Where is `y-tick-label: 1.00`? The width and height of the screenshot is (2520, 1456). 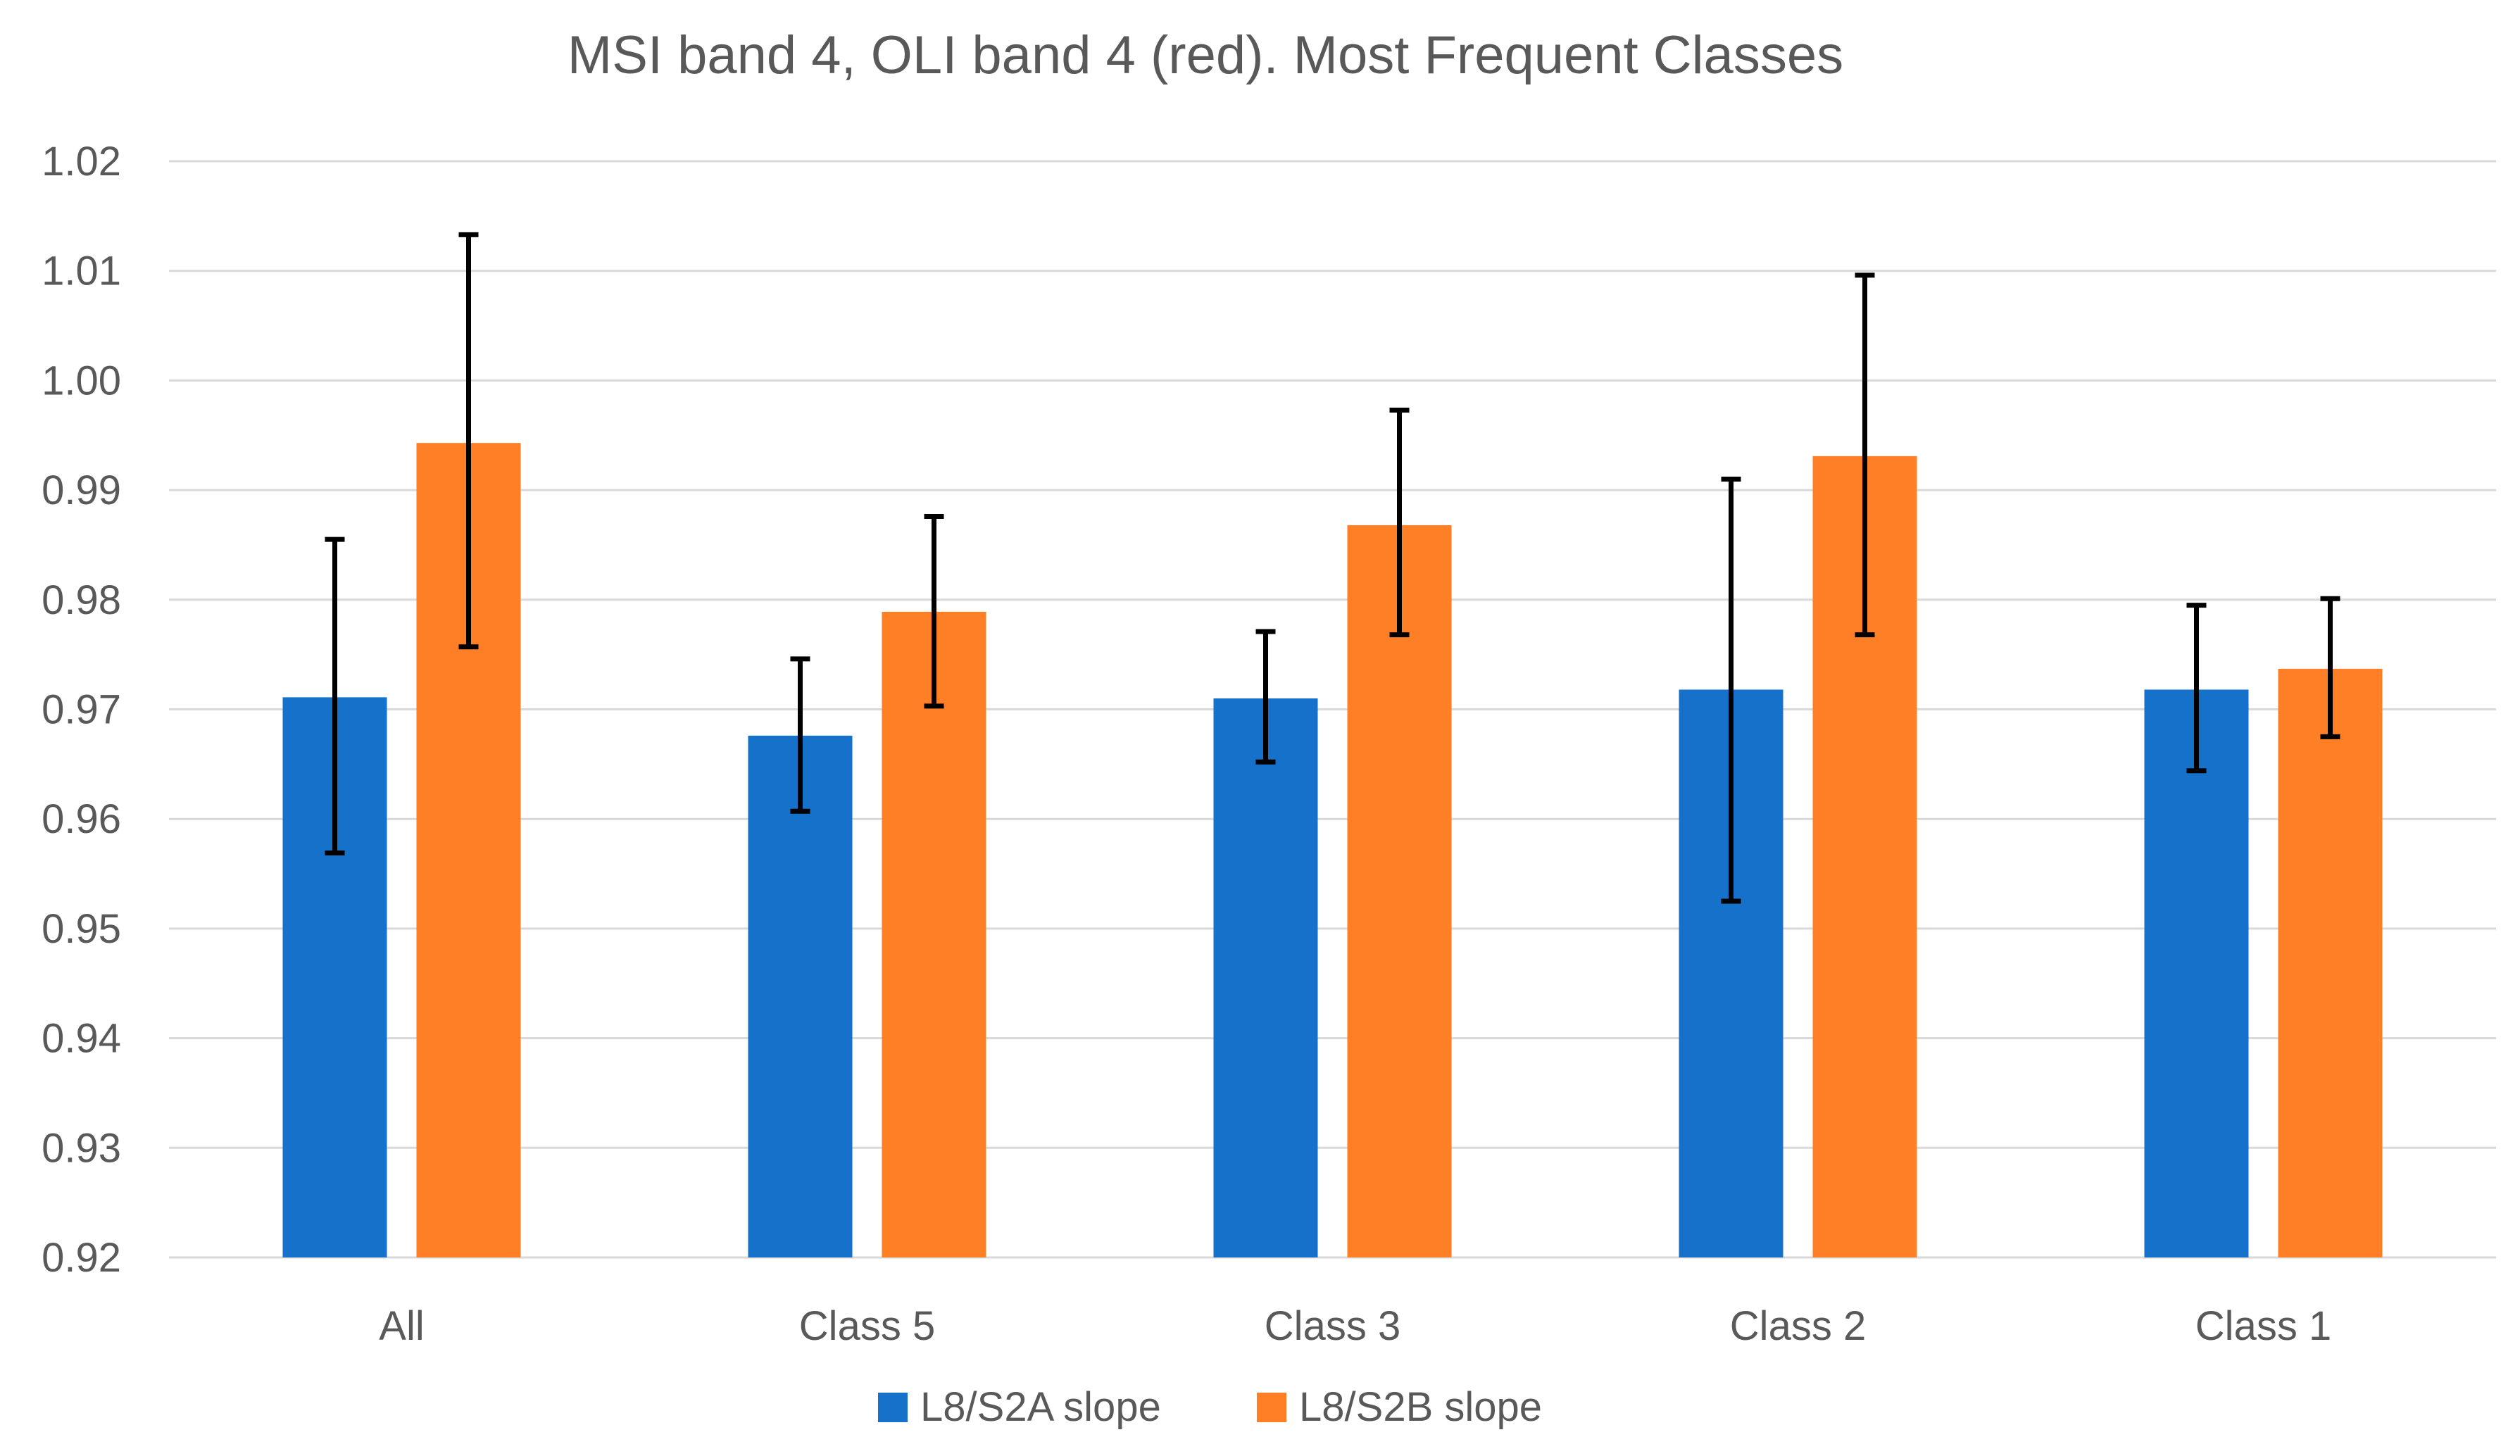
y-tick-label: 1.00 is located at coordinates (82, 380).